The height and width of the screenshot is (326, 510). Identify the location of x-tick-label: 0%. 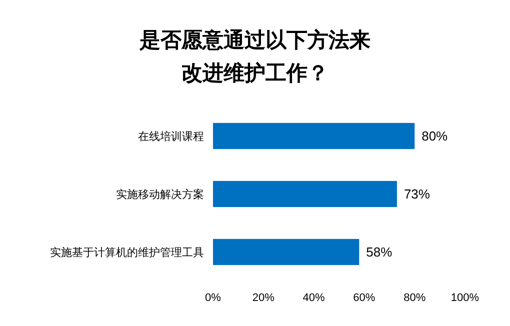
(213, 298).